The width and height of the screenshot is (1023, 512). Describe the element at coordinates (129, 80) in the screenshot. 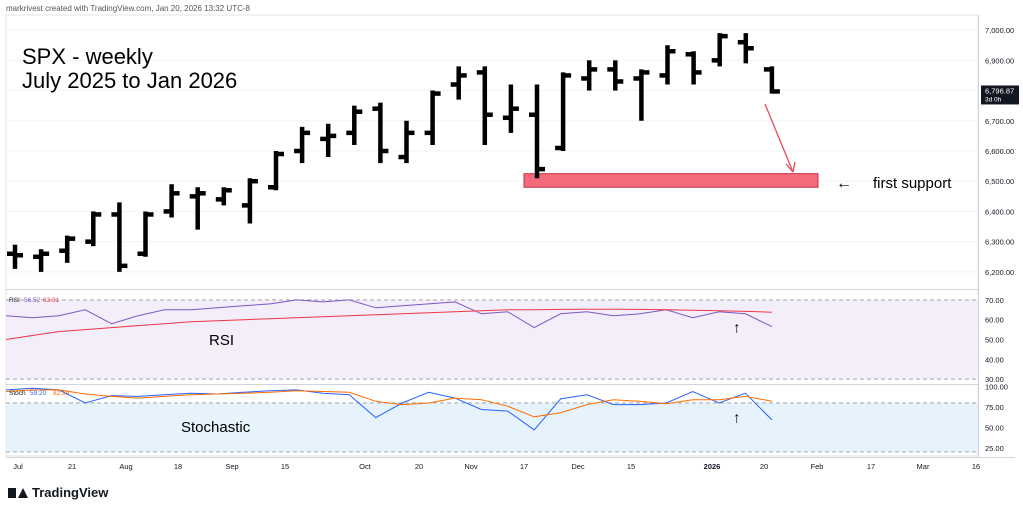

I see `chart-title-line2: July 2025 to Jan 2026` at that location.